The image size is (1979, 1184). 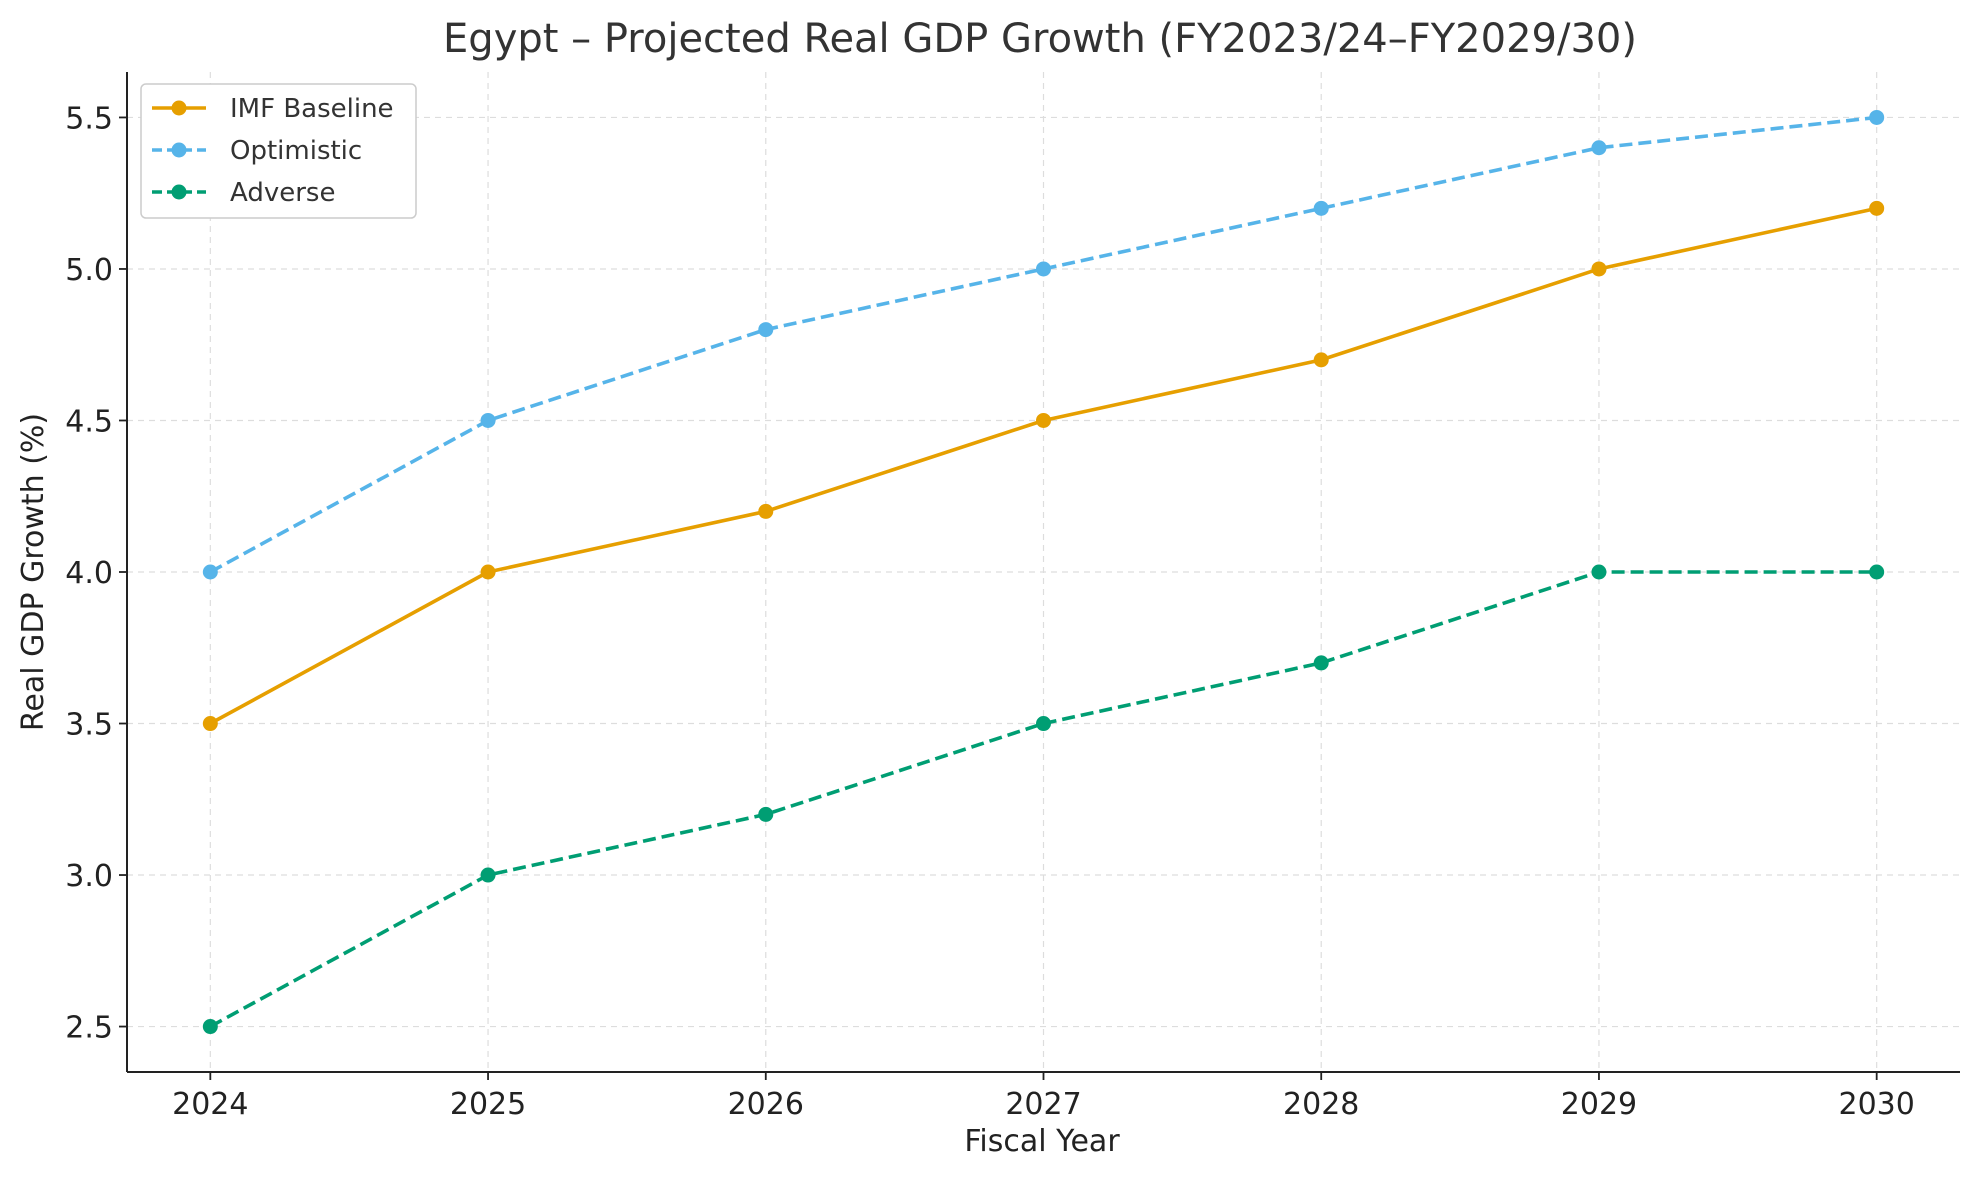 What do you see at coordinates (282, 193) in the screenshot?
I see `legend-label-adverse: Adverse` at bounding box center [282, 193].